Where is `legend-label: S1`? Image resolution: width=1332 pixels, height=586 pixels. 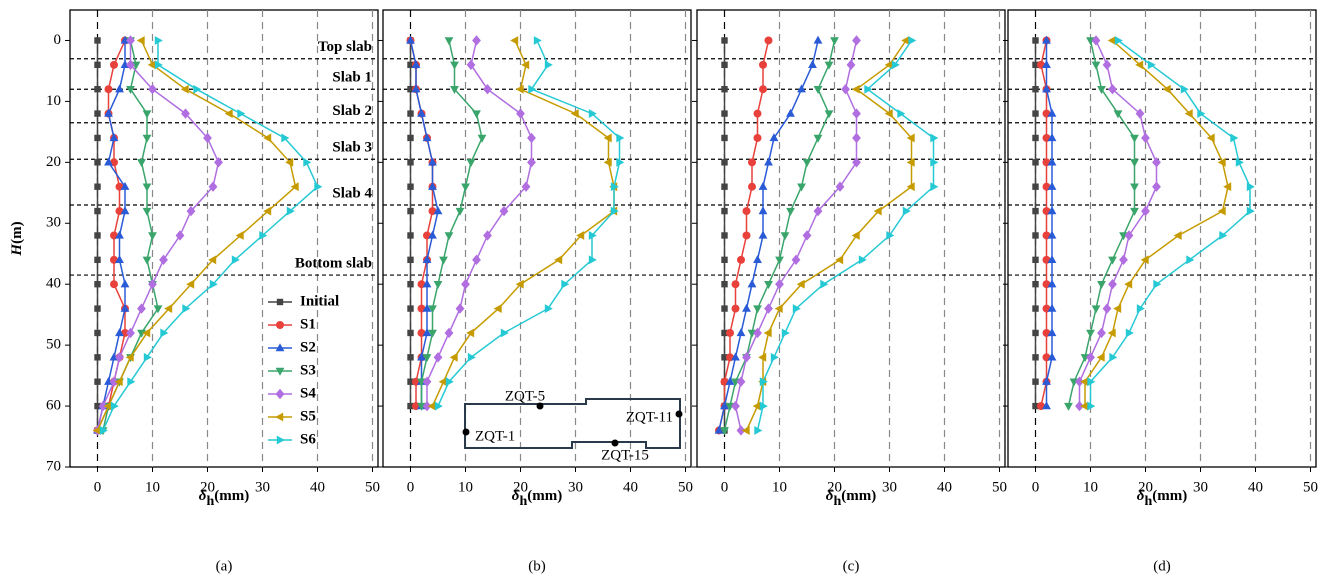
legend-label: S1 is located at coordinates (308, 324).